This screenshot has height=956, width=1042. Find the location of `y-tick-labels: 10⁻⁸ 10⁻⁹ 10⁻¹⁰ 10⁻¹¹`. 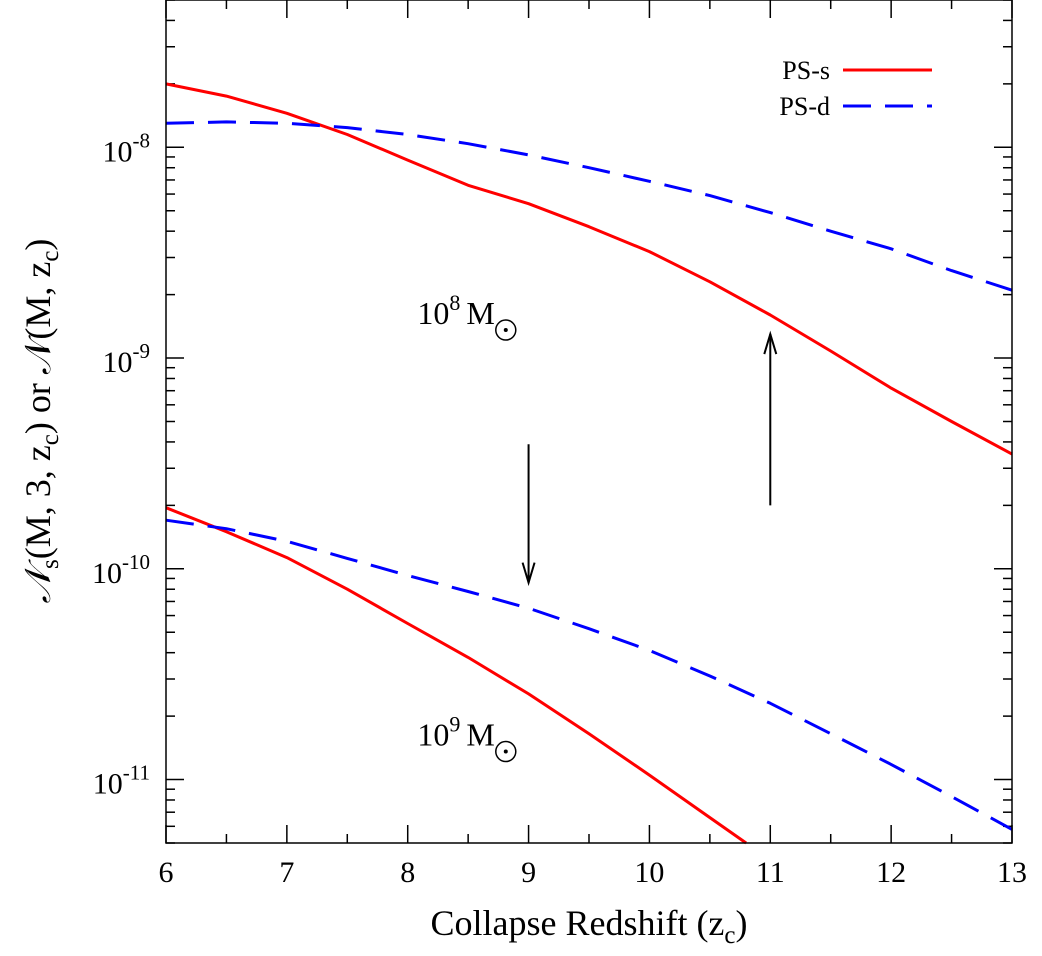

y-tick-labels: 10⁻⁸ 10⁻⁹ 10⁻¹⁰ 10⁻¹¹ is located at coordinates (121, 464).